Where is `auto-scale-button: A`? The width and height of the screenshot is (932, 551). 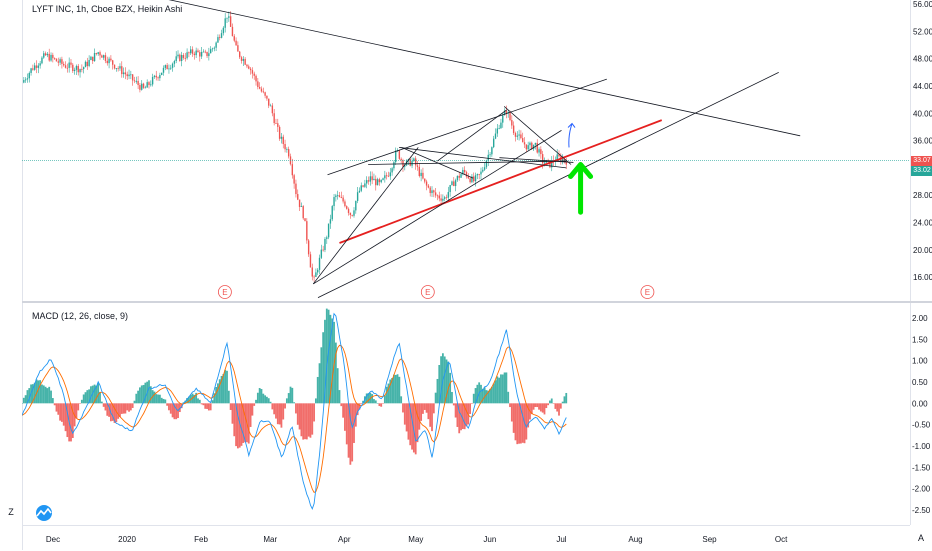
auto-scale-button: A is located at coordinates (920, 538).